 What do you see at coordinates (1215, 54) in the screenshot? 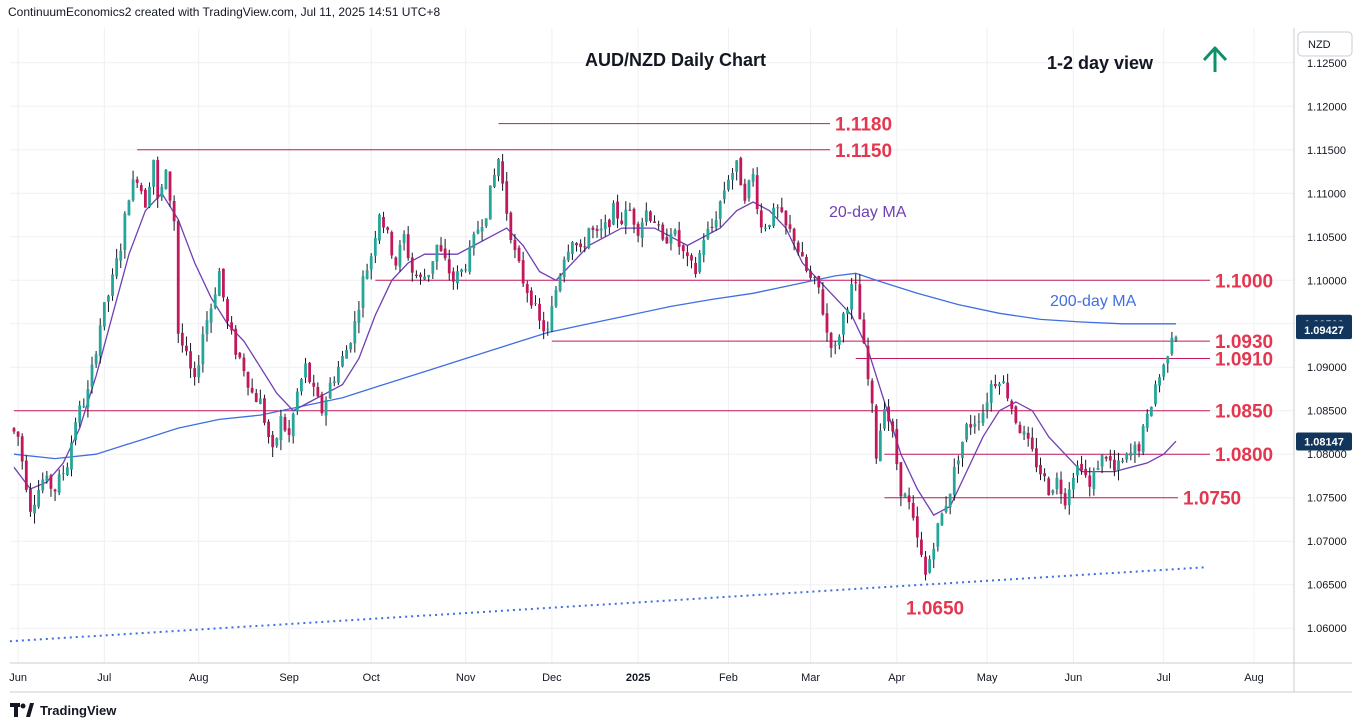
I see `up-arrow-head` at bounding box center [1215, 54].